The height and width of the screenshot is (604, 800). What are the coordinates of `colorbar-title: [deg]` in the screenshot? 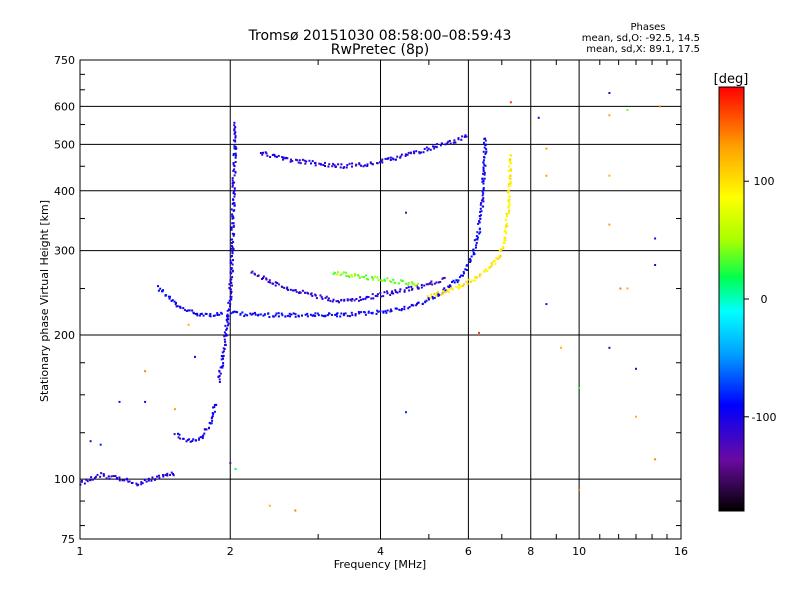 It's located at (731, 79).